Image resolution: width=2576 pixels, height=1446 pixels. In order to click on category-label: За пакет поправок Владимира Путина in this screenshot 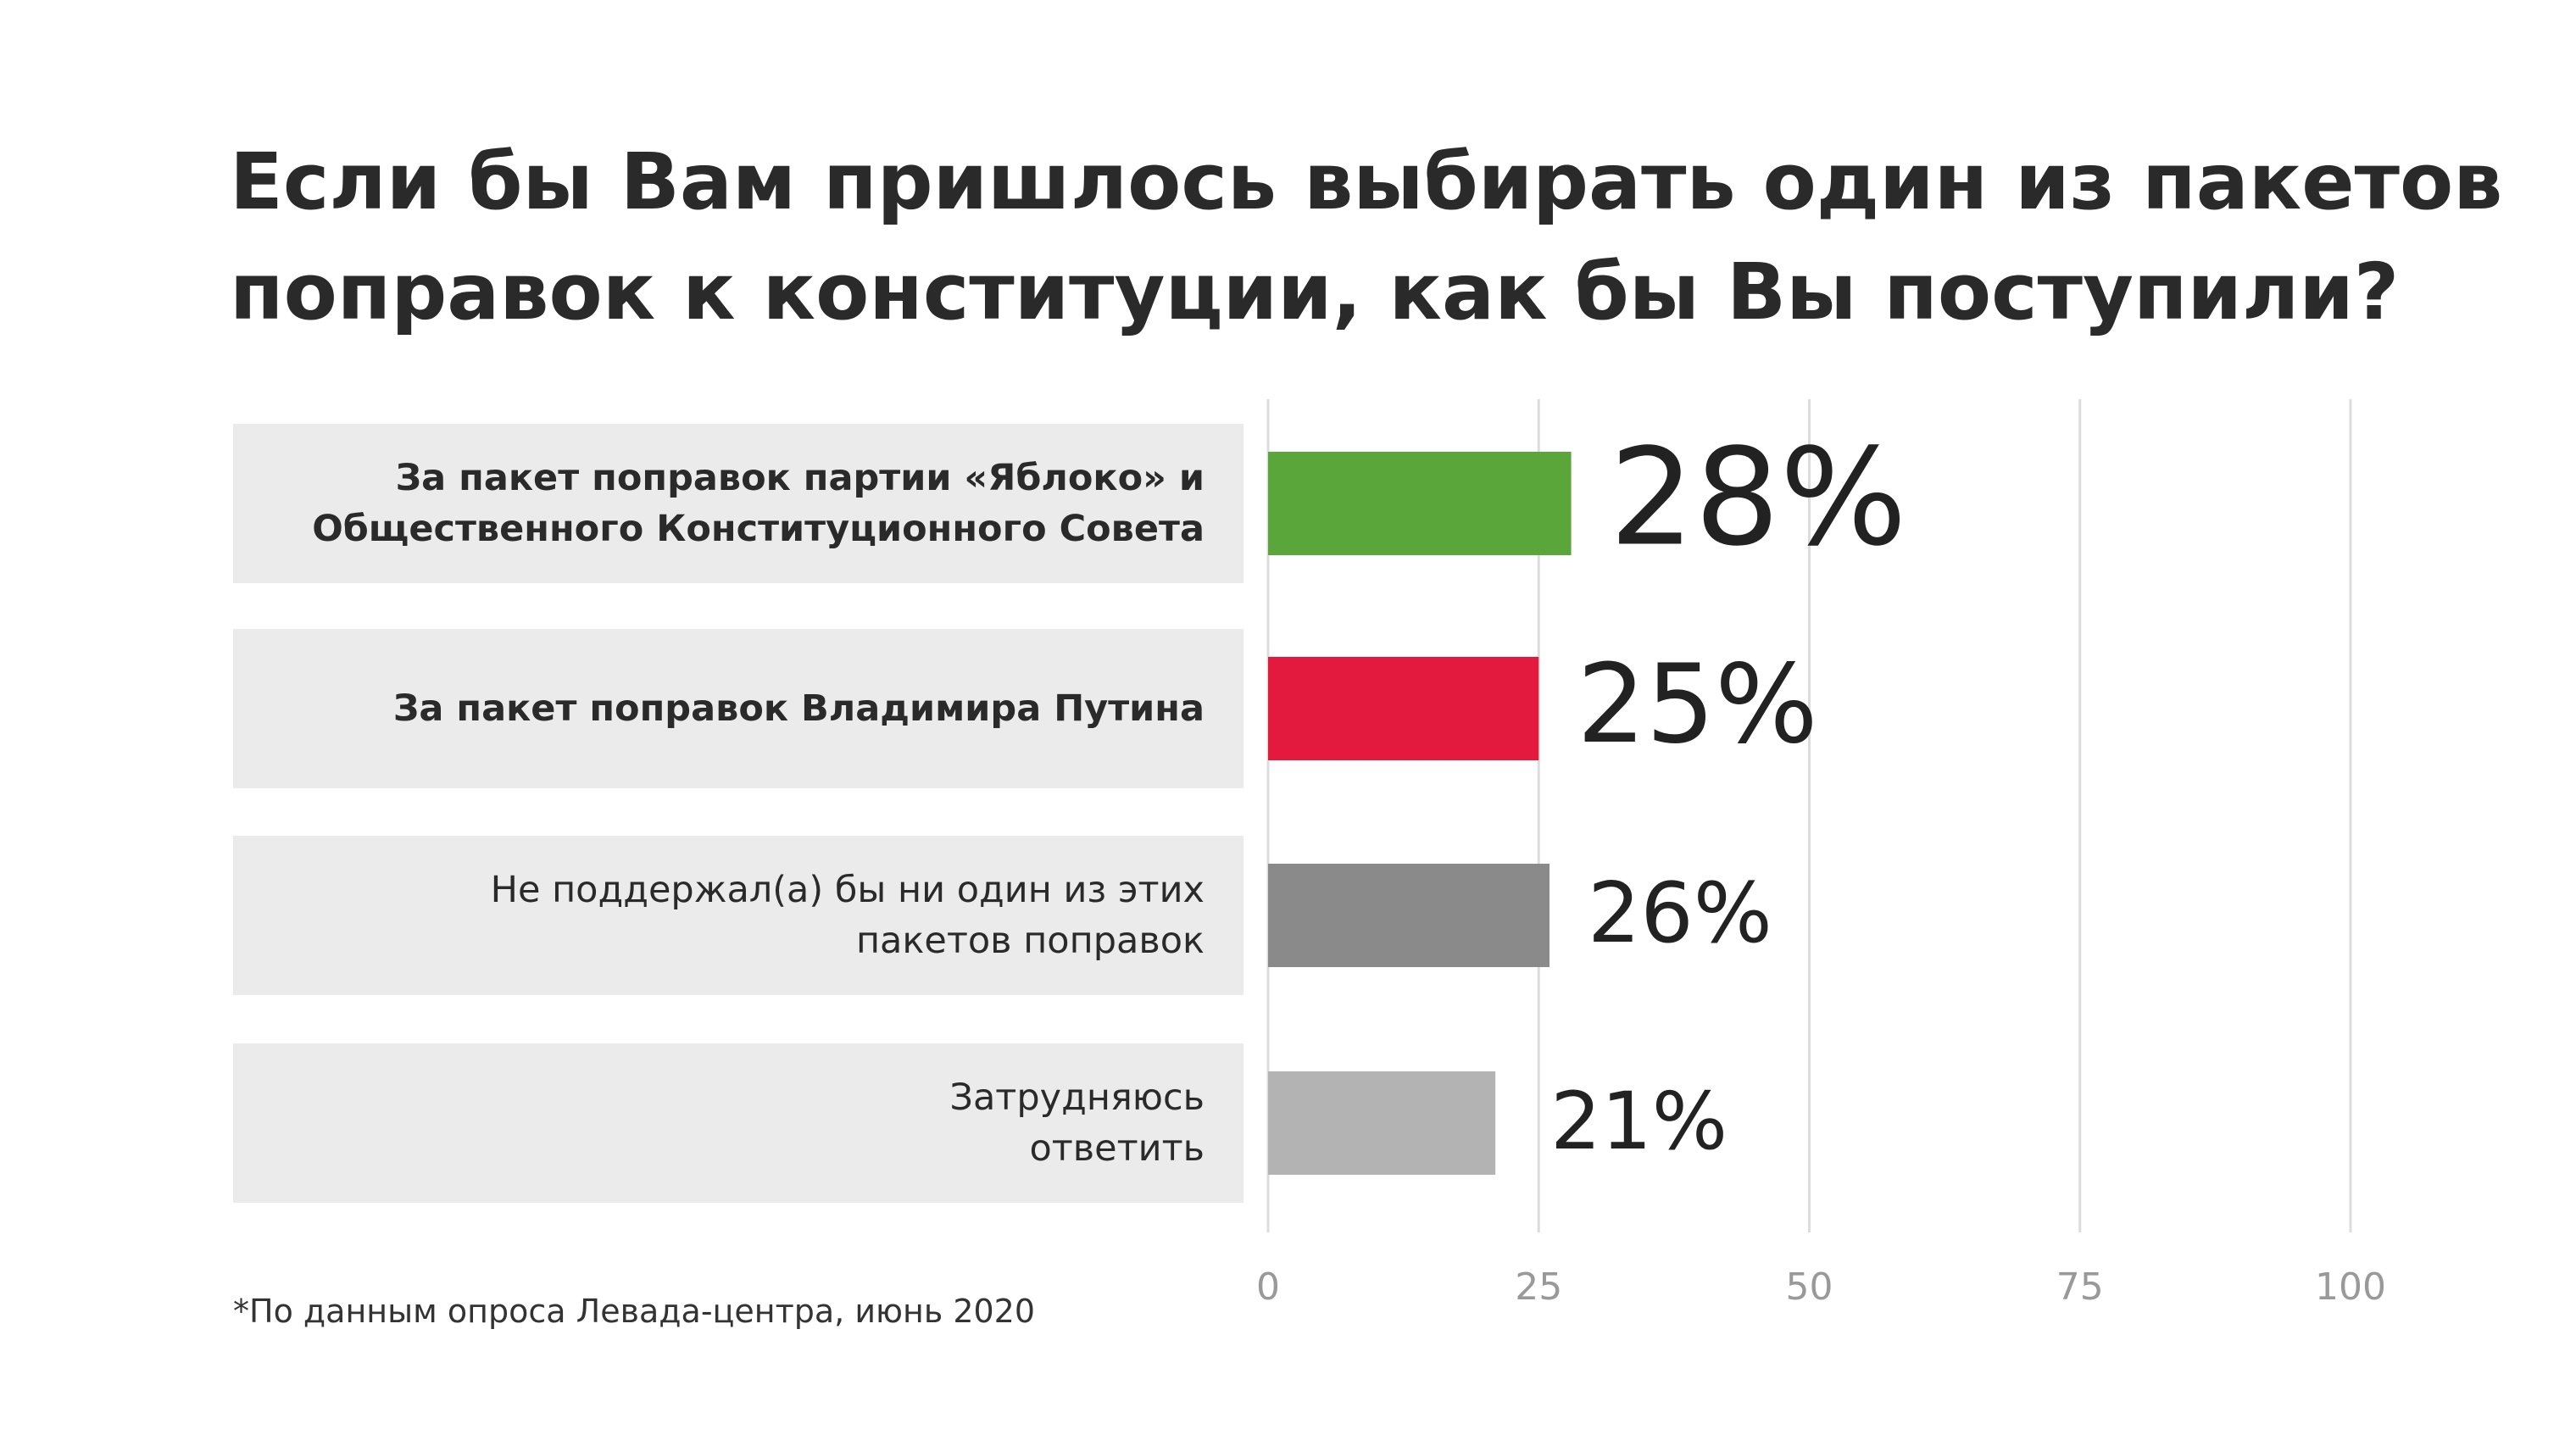, I will do `click(798, 709)`.